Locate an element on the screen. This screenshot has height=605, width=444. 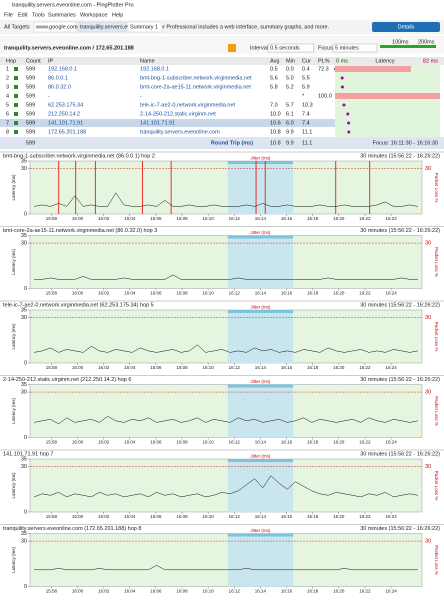
focus-band is located at coordinates (260, 262).